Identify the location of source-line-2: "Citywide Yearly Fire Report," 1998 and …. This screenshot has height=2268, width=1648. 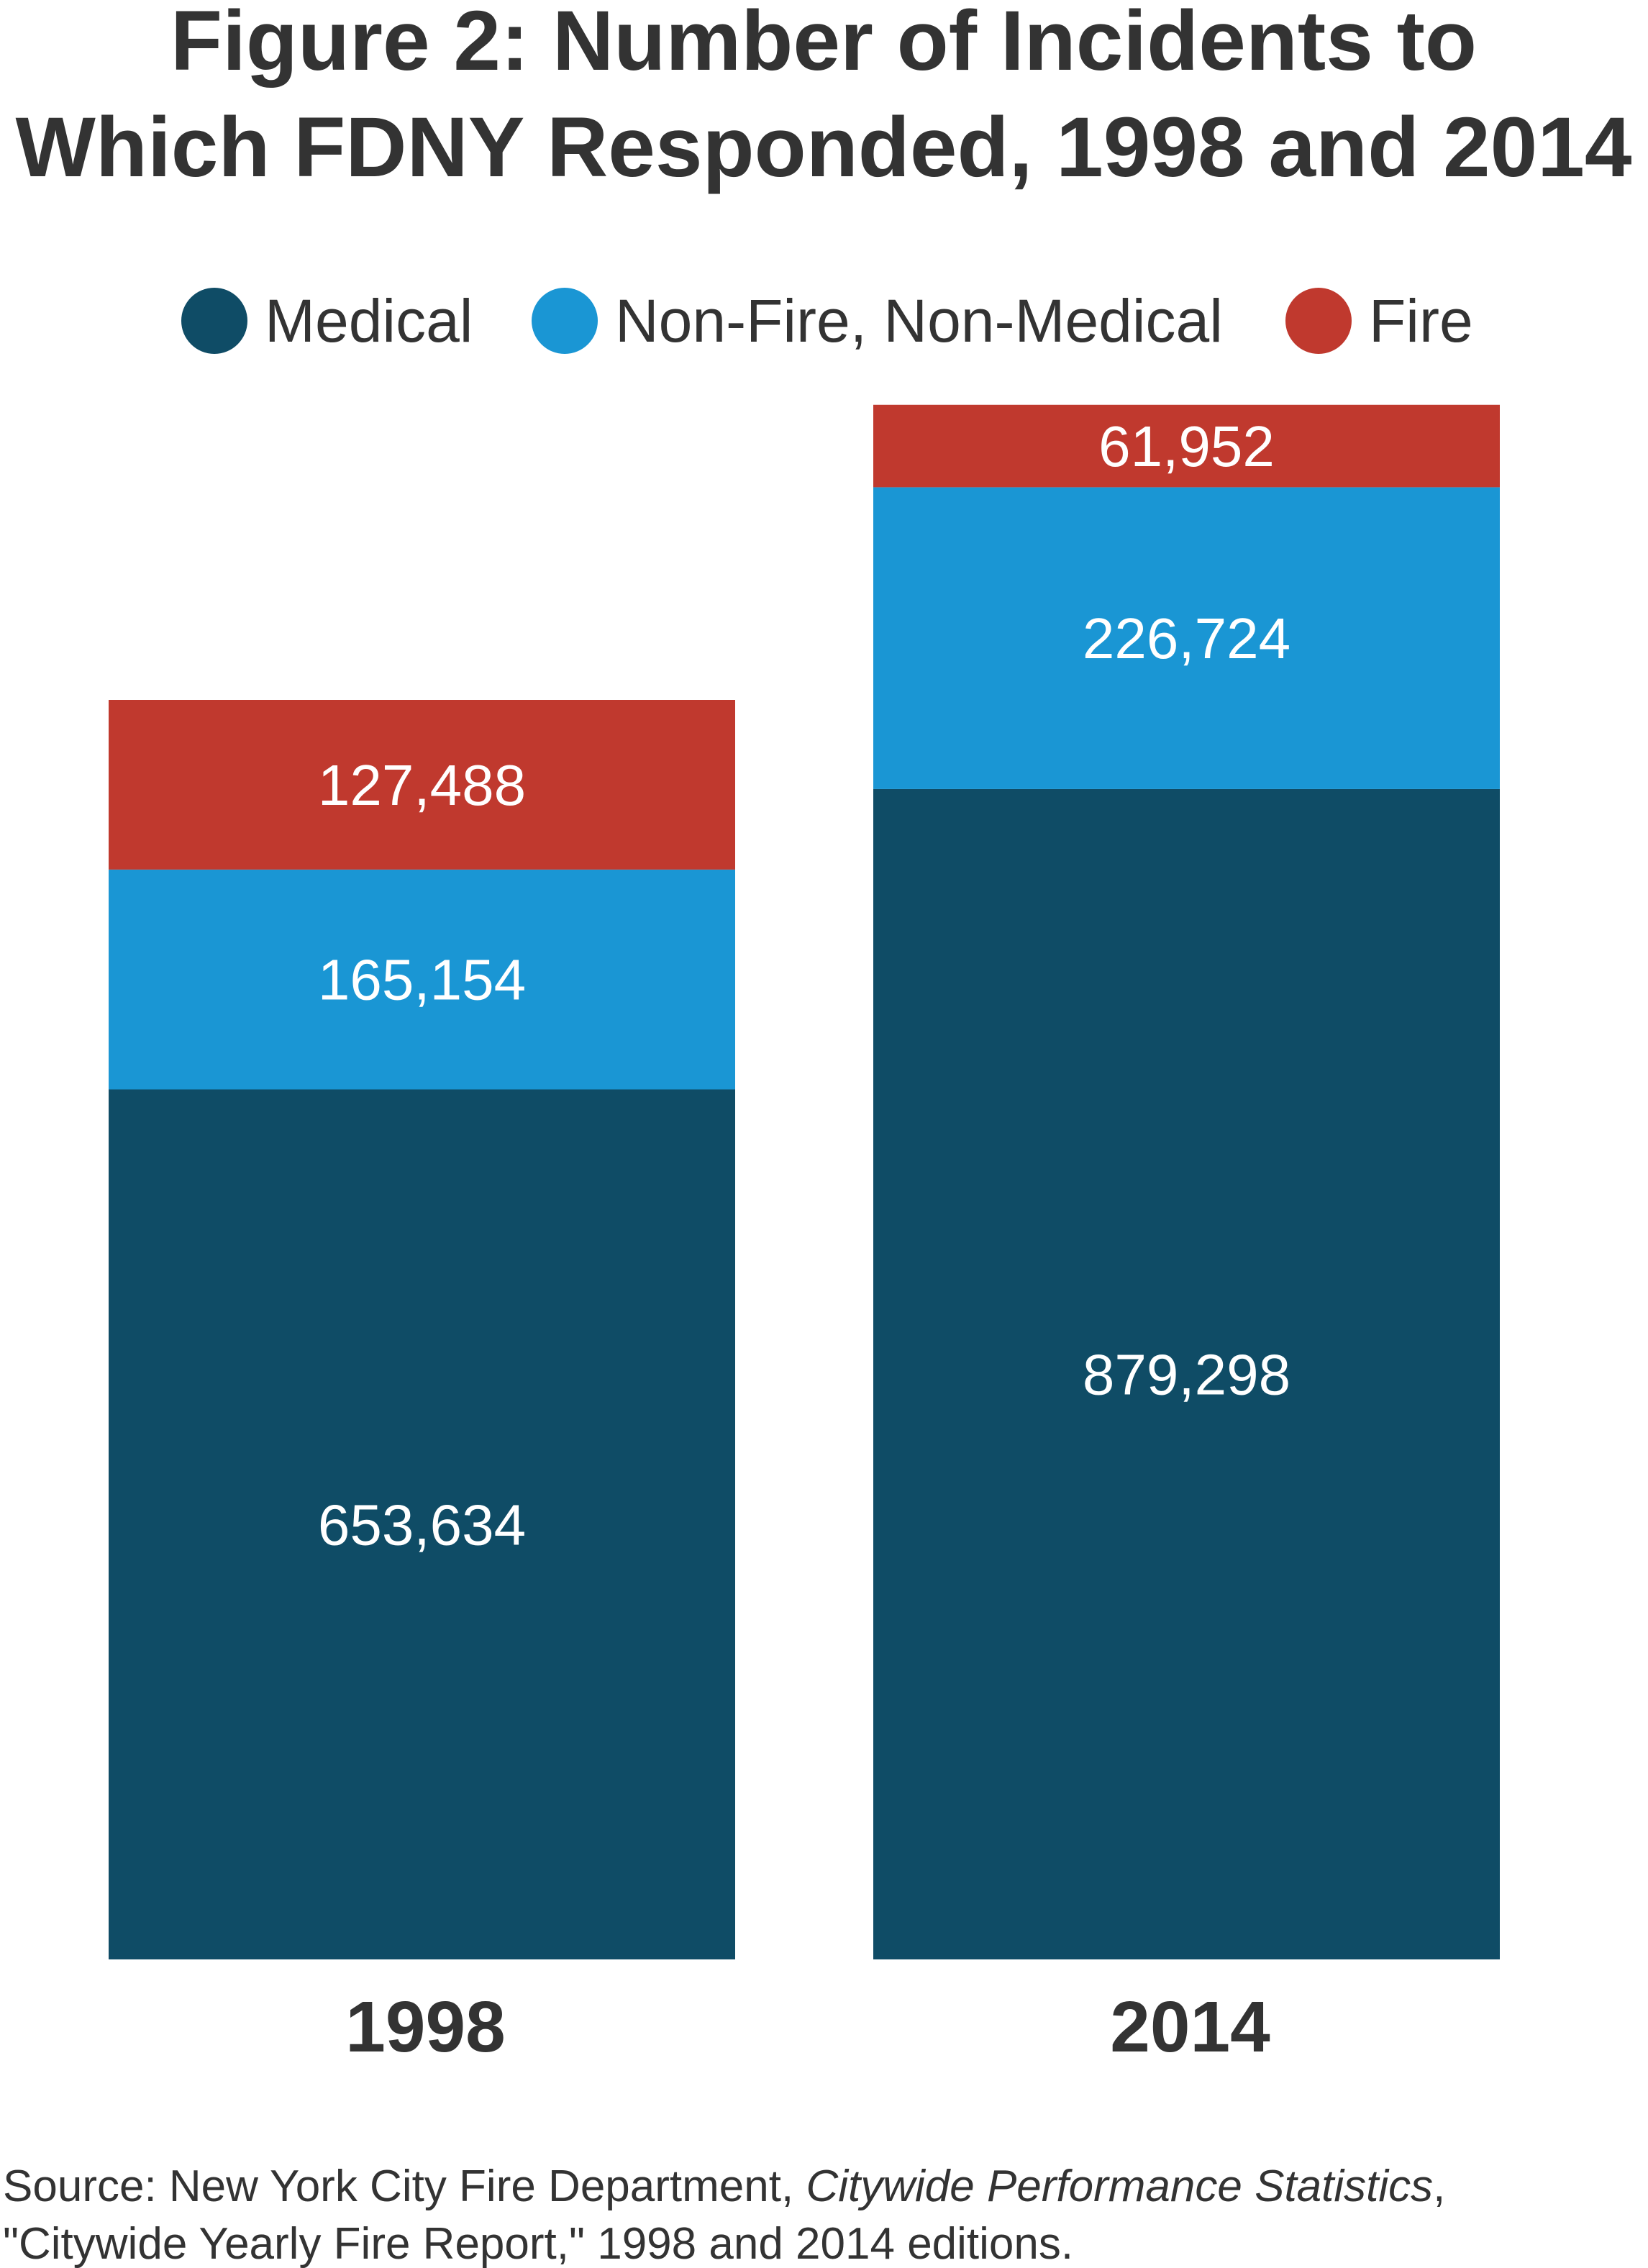
(538, 2243).